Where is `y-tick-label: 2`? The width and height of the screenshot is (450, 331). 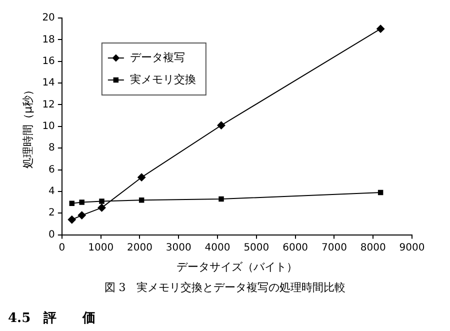
y-tick-label: 2 is located at coordinates (51, 213).